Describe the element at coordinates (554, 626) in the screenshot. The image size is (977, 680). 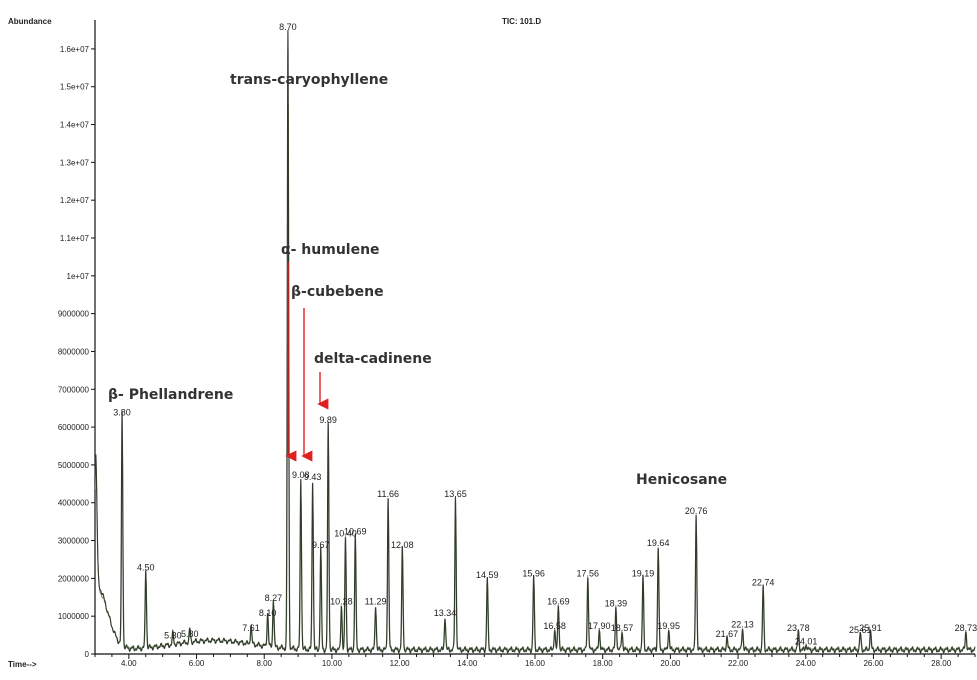
I see `peak-label: 16.58` at that location.